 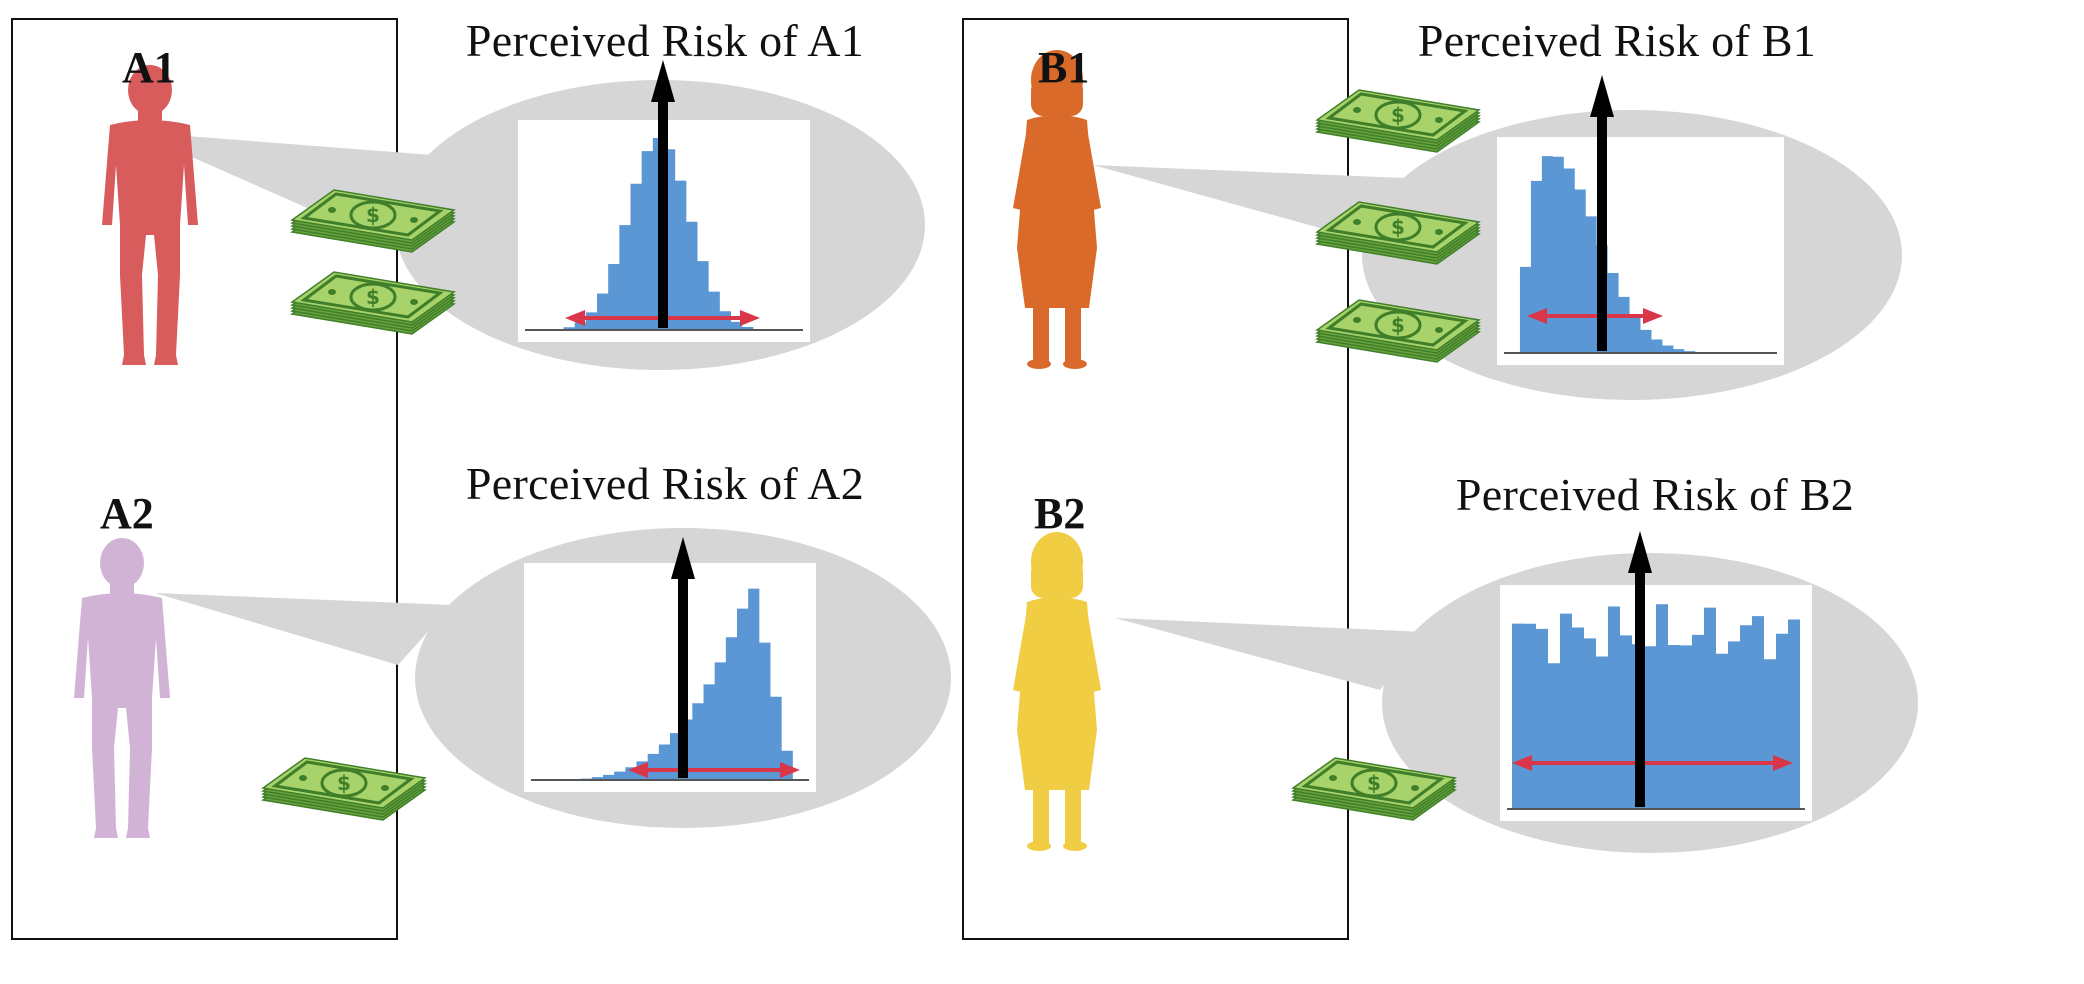 I want to click on person-b1-icon, so click(x=1057, y=209).